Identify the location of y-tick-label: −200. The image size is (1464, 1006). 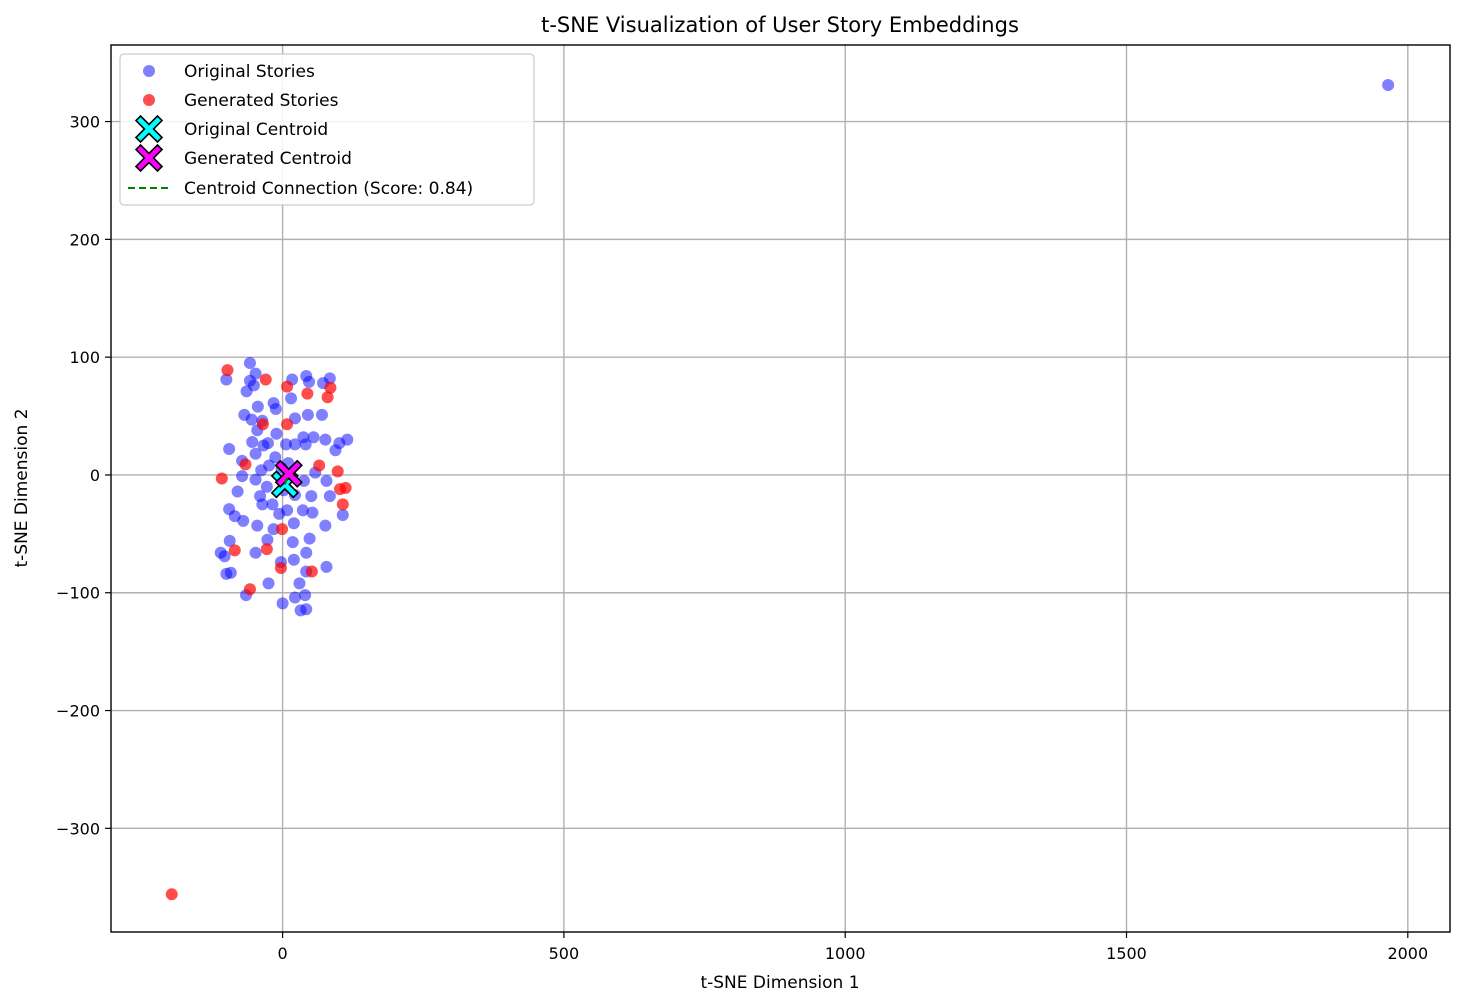
(78, 711).